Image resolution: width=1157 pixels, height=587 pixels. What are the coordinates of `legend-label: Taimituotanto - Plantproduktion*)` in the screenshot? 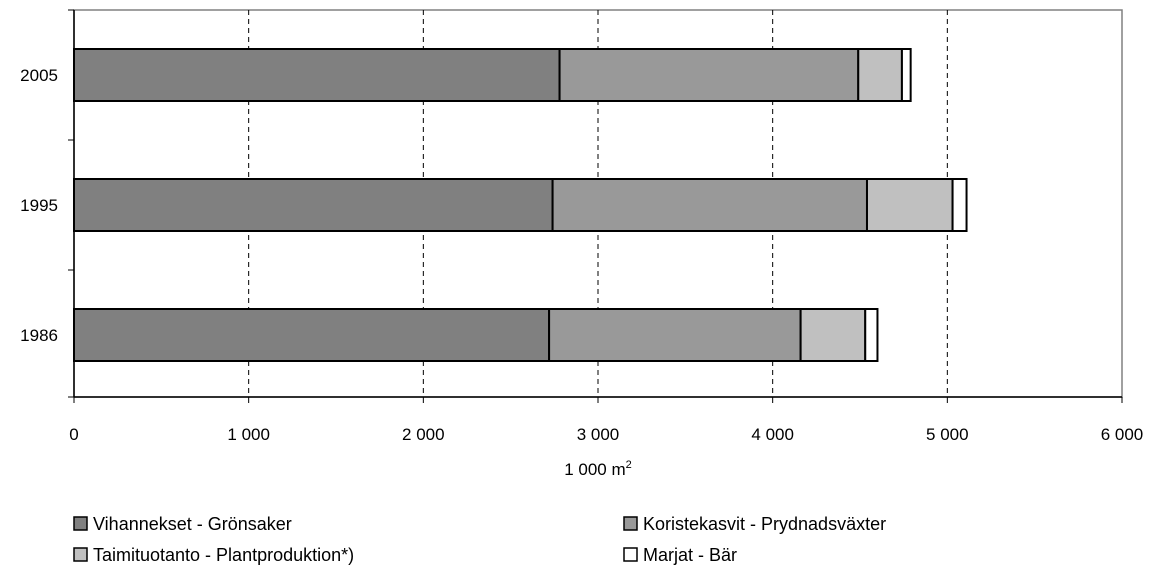 It's located at (223, 555).